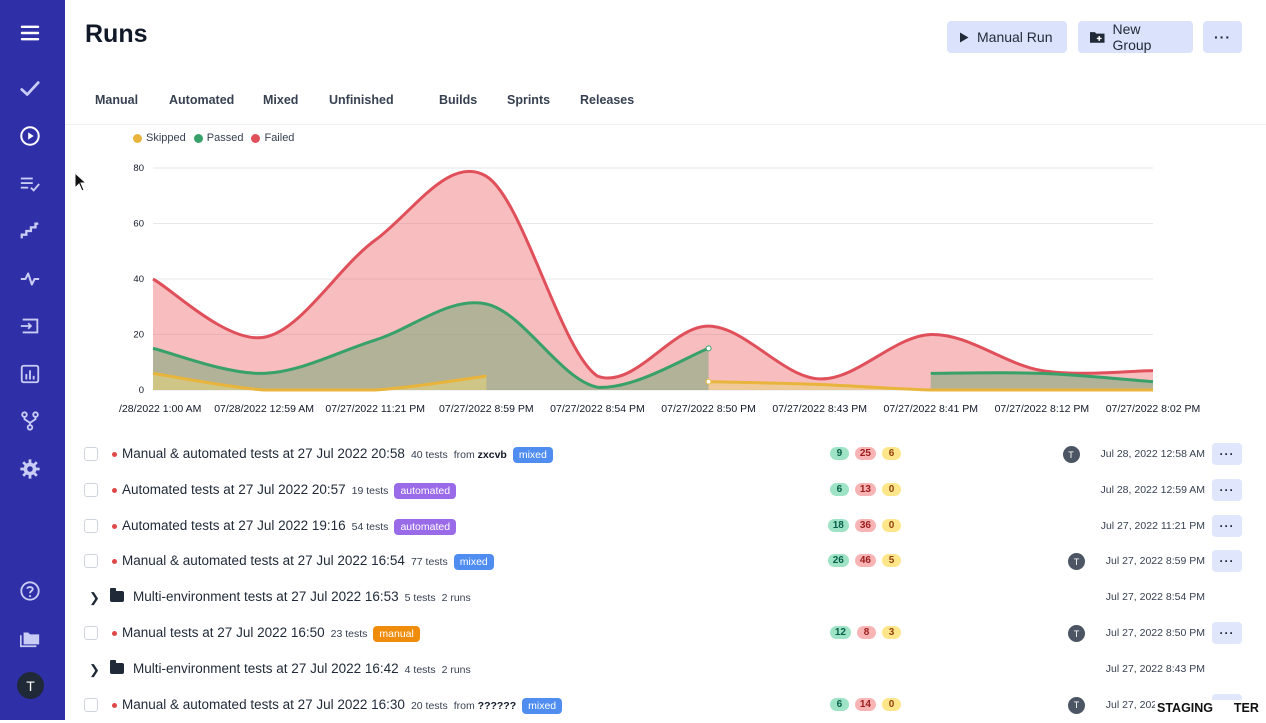 The height and width of the screenshot is (723, 1266). Describe the element at coordinates (30, 136) in the screenshot. I see `play-circle-icon` at that location.